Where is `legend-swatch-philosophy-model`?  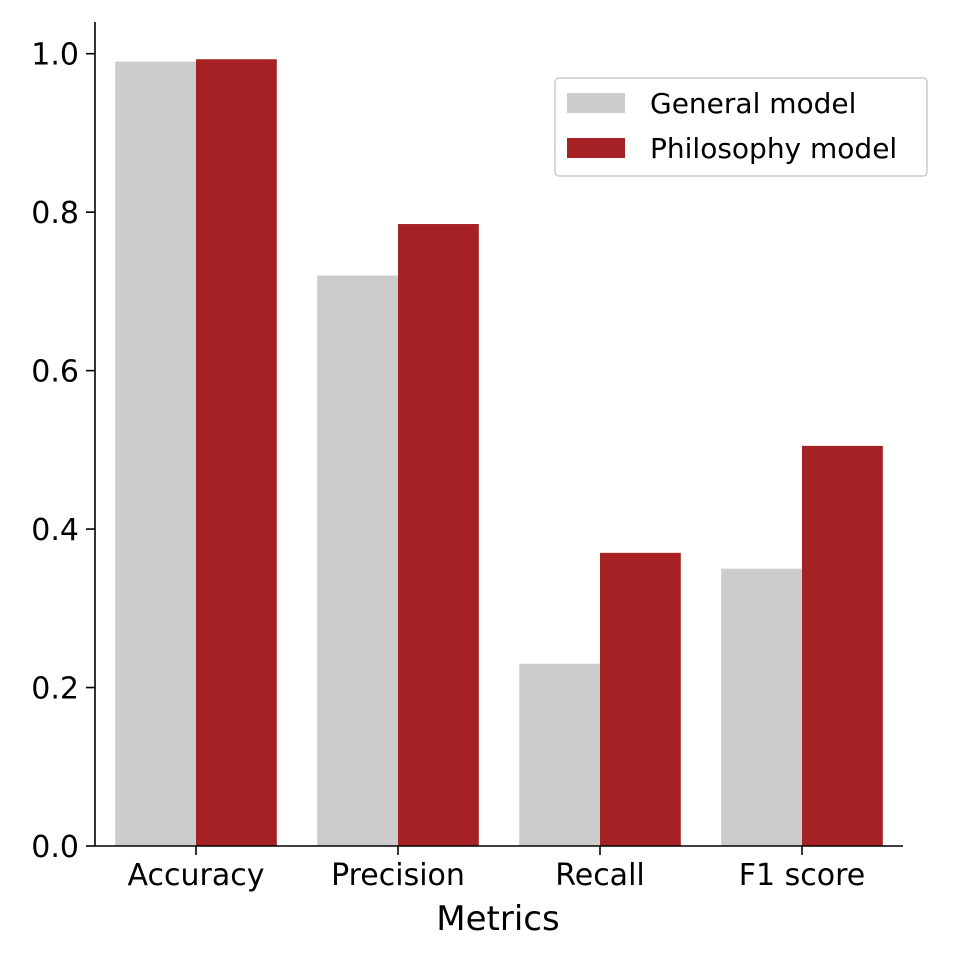
legend-swatch-philosophy-model is located at coordinates (596, 148).